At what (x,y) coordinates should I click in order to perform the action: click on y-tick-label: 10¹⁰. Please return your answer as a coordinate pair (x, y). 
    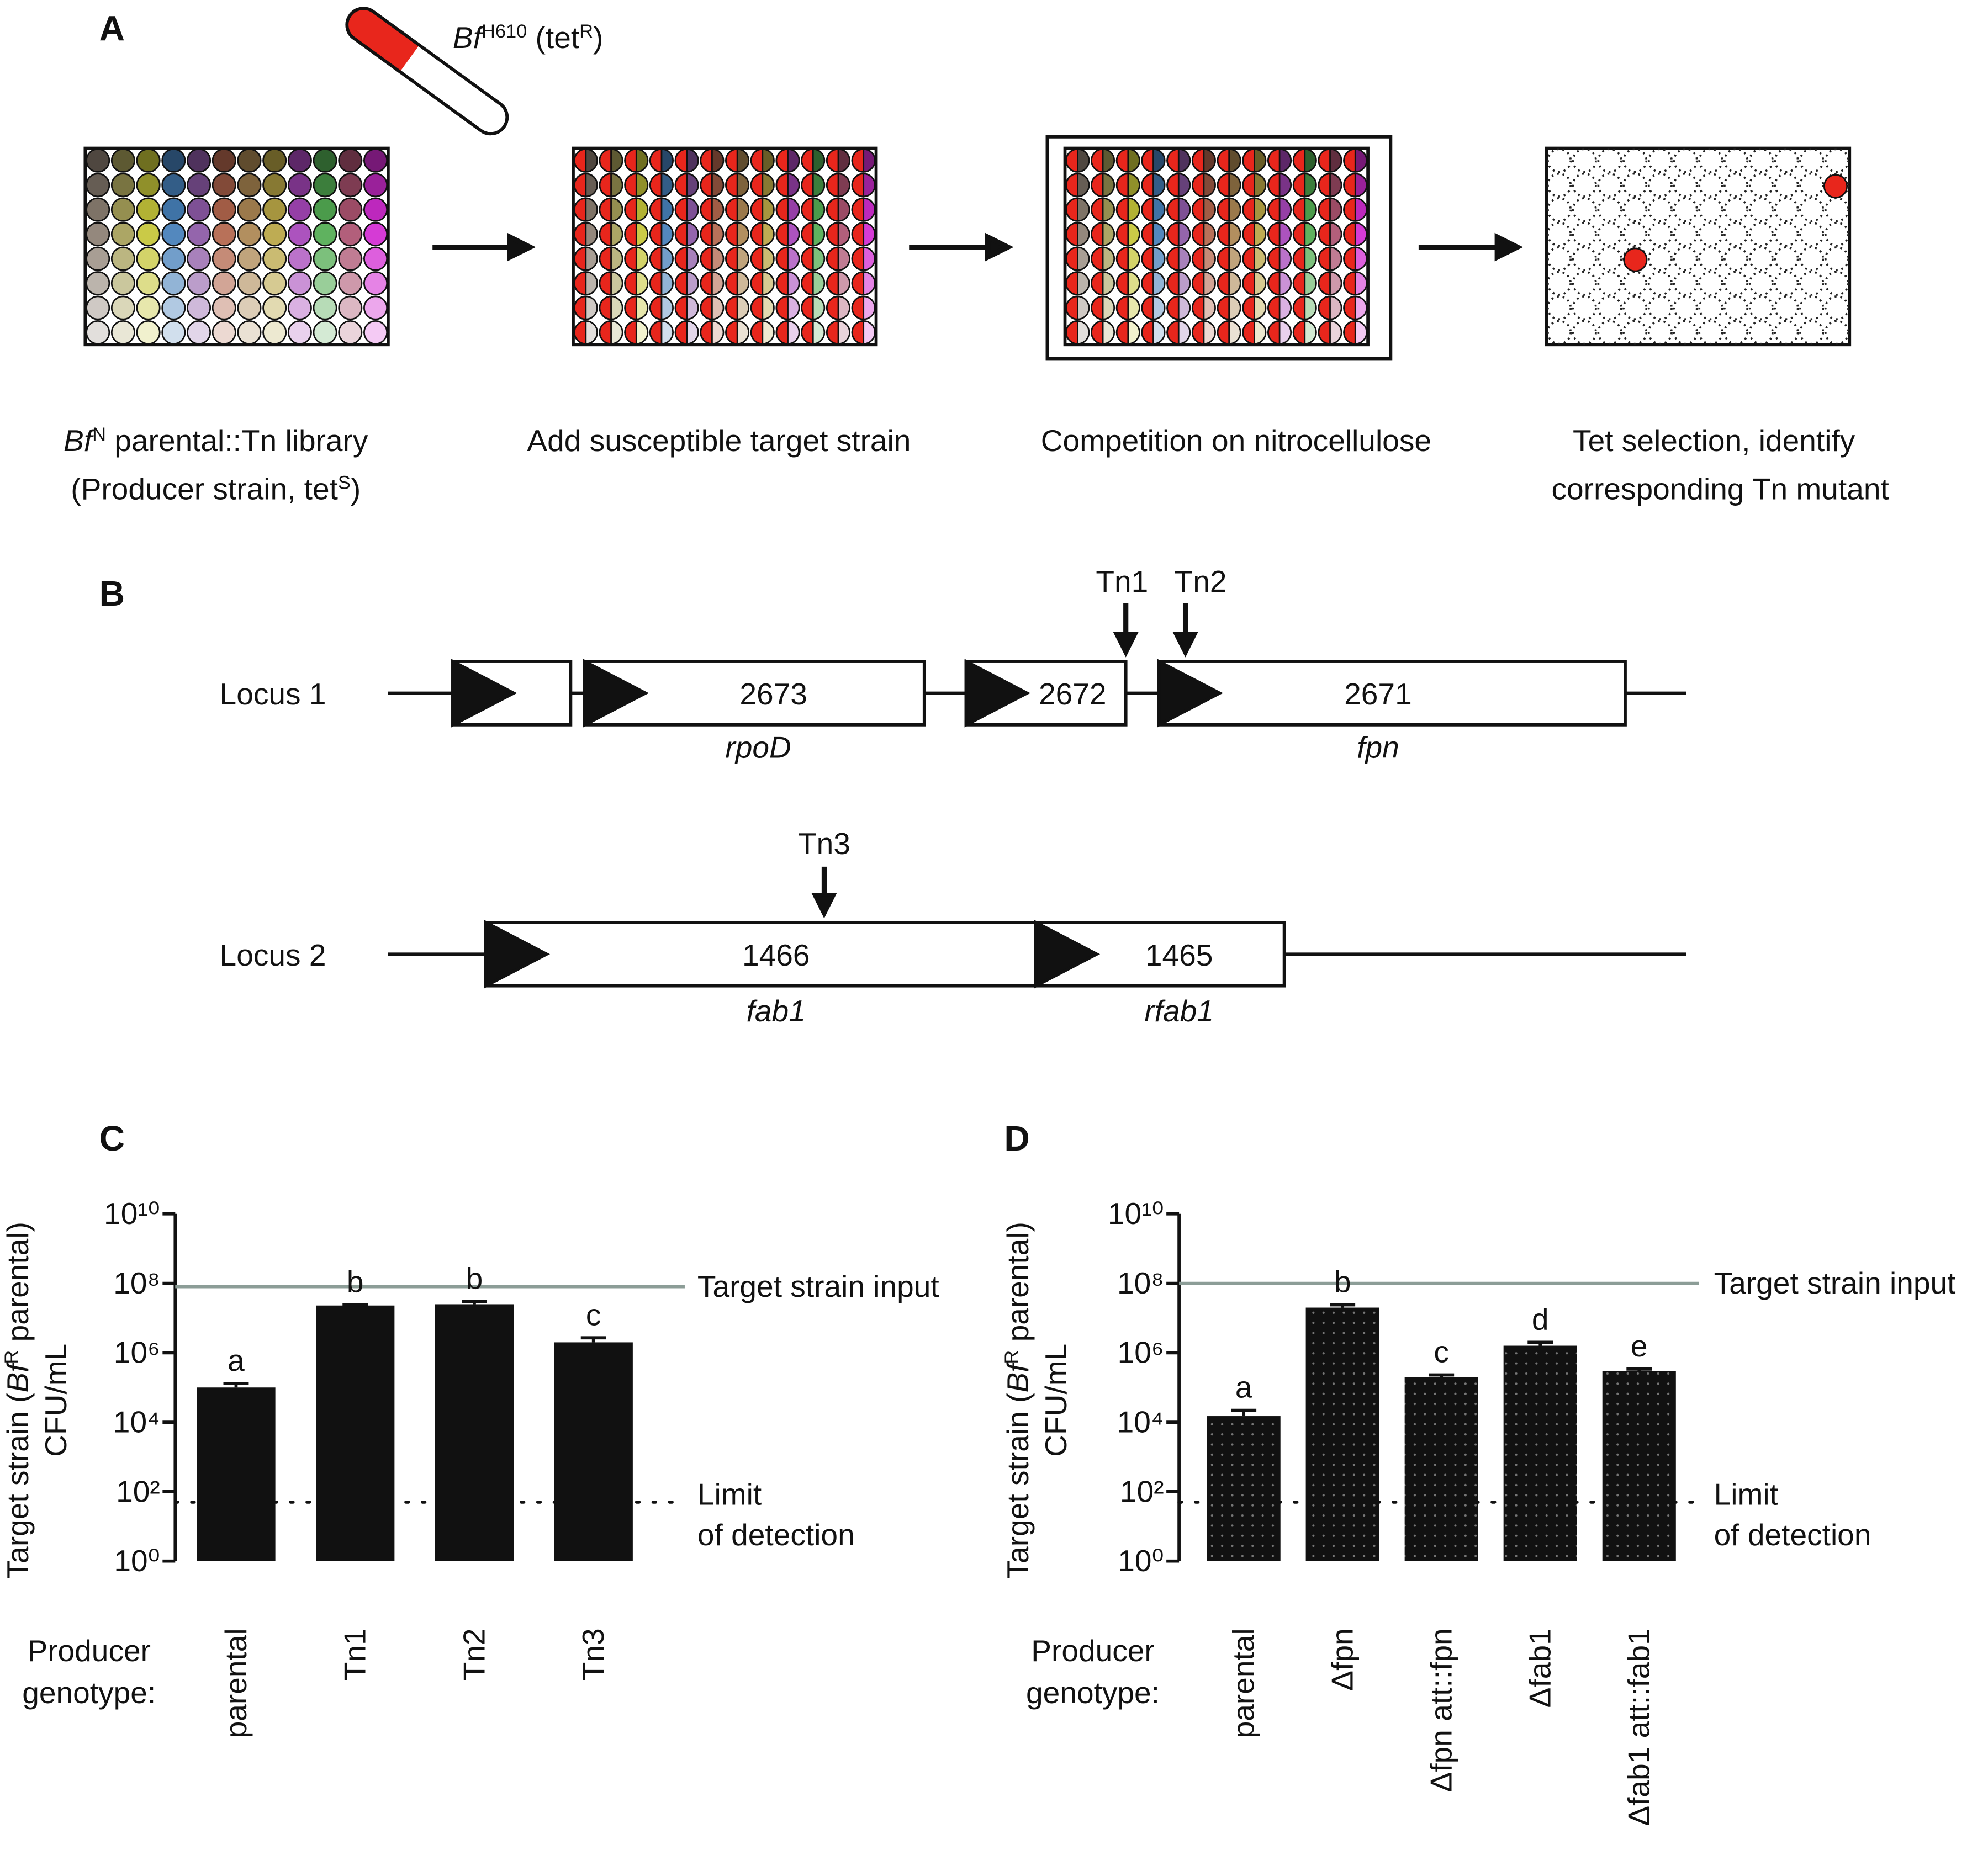
    Looking at the image, I should click on (1136, 1213).